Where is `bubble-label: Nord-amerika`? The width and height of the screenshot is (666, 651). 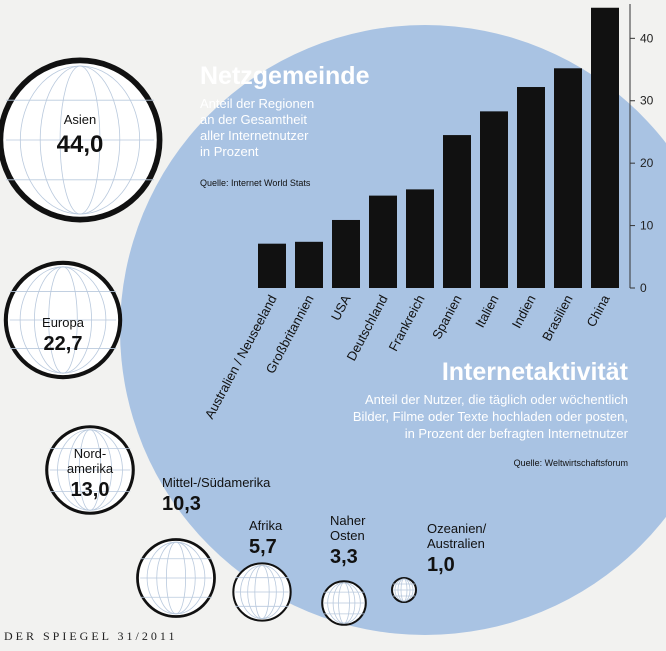
bubble-label: Nord-amerika is located at coordinates (90, 461).